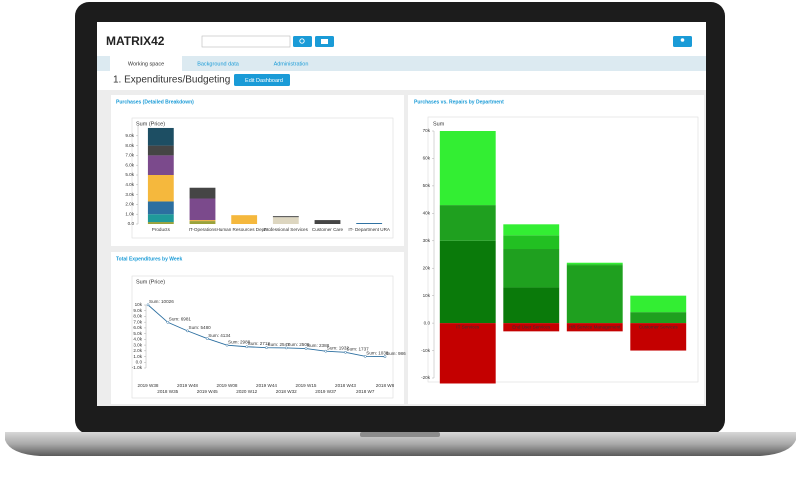 This screenshot has width=801, height=482. What do you see at coordinates (325, 391) in the screenshot?
I see `x-tick-label: 2019 W37` at bounding box center [325, 391].